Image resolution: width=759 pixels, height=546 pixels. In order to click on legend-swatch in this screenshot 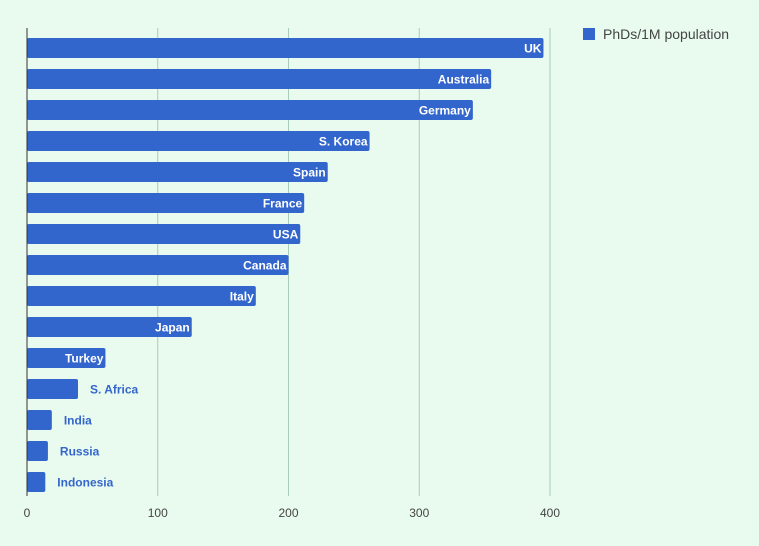, I will do `click(589, 34)`.